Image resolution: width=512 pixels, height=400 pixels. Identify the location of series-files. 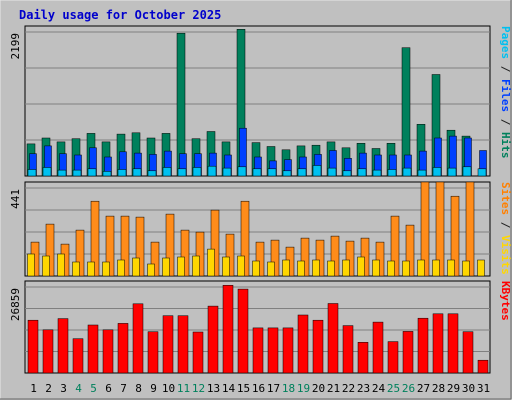
(258, 152).